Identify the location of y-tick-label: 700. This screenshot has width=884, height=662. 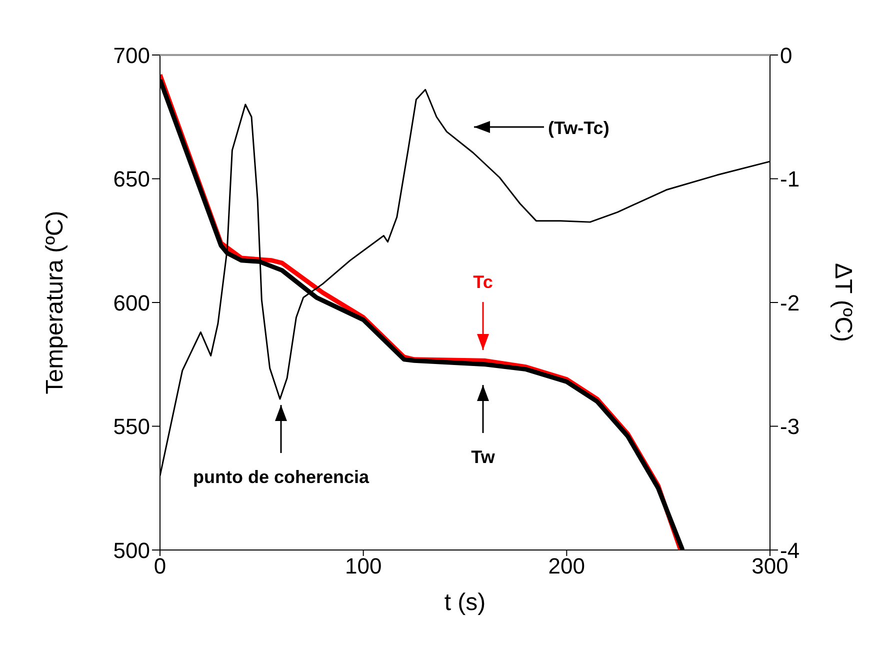
(131, 55).